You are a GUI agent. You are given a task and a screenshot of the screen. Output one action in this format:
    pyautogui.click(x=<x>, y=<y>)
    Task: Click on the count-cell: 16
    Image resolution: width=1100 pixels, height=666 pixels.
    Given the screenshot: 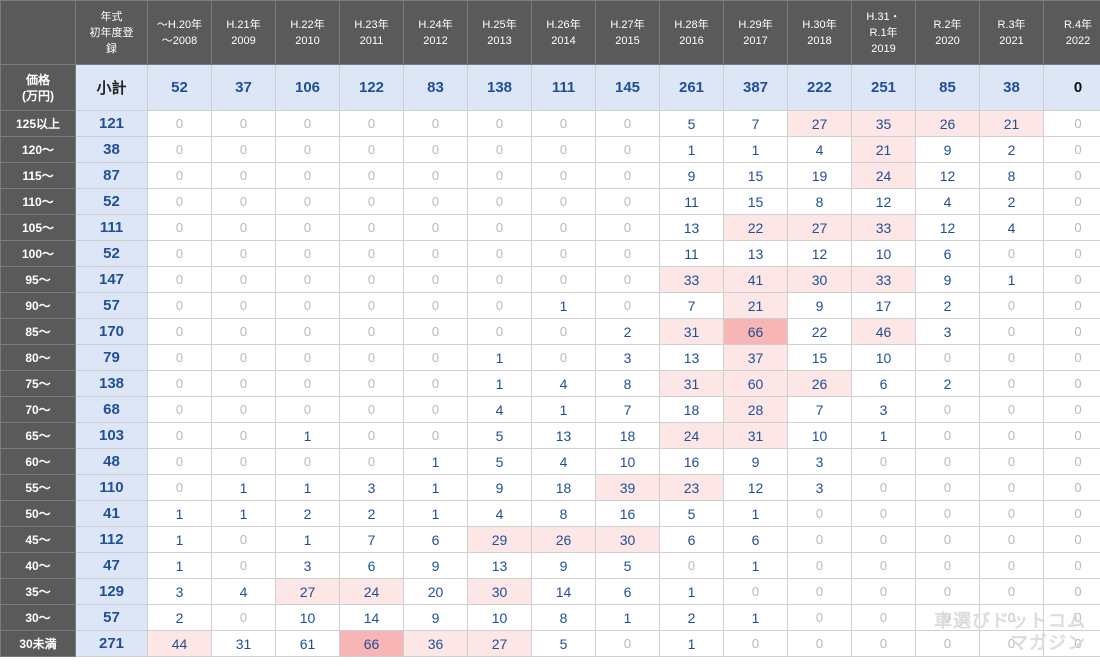 What is the action you would take?
    pyautogui.click(x=627, y=513)
    